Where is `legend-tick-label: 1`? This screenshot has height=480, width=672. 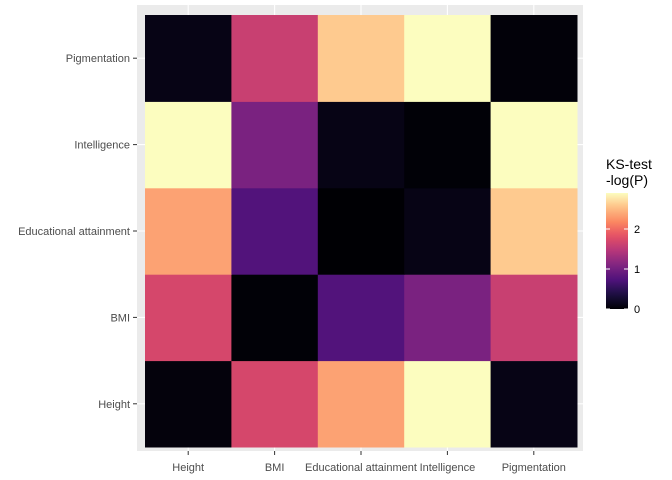
legend-tick-label: 1 is located at coordinates (637, 270).